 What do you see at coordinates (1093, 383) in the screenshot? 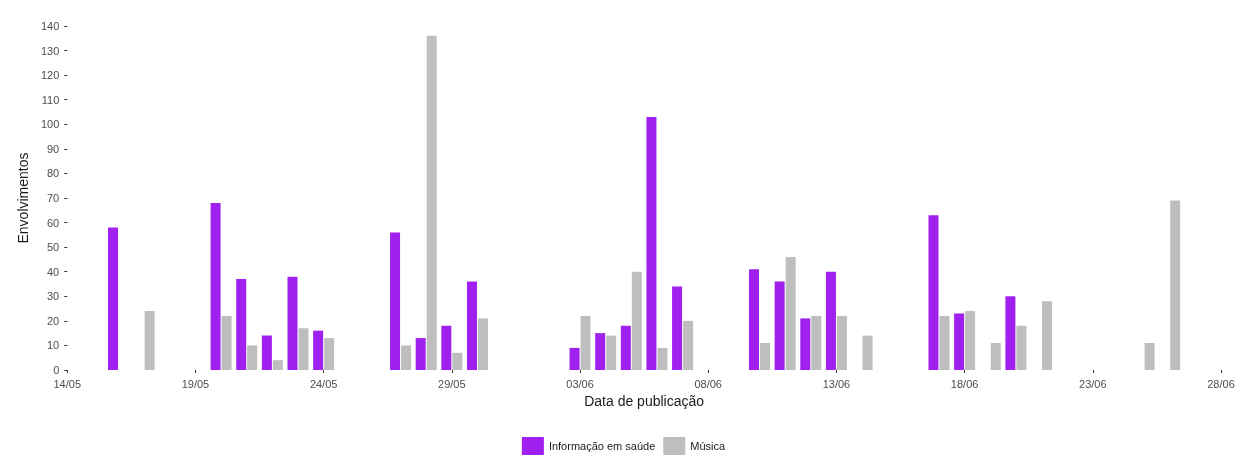
I see `x-tick-label: 23/06` at bounding box center [1093, 383].